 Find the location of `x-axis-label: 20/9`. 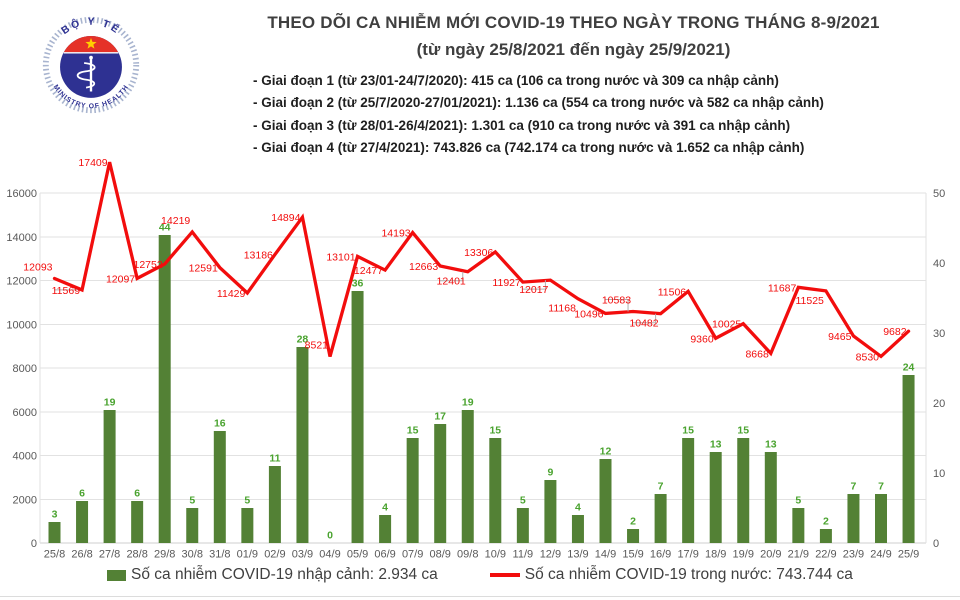

x-axis-label: 20/9 is located at coordinates (770, 555).